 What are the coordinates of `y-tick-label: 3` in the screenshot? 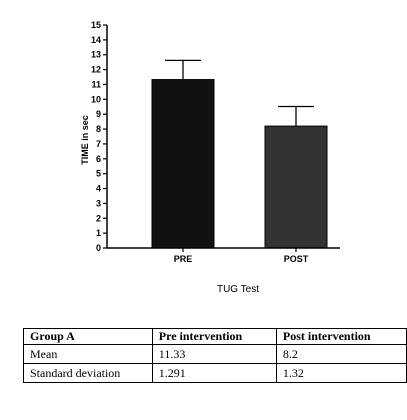 It's located at (98, 203).